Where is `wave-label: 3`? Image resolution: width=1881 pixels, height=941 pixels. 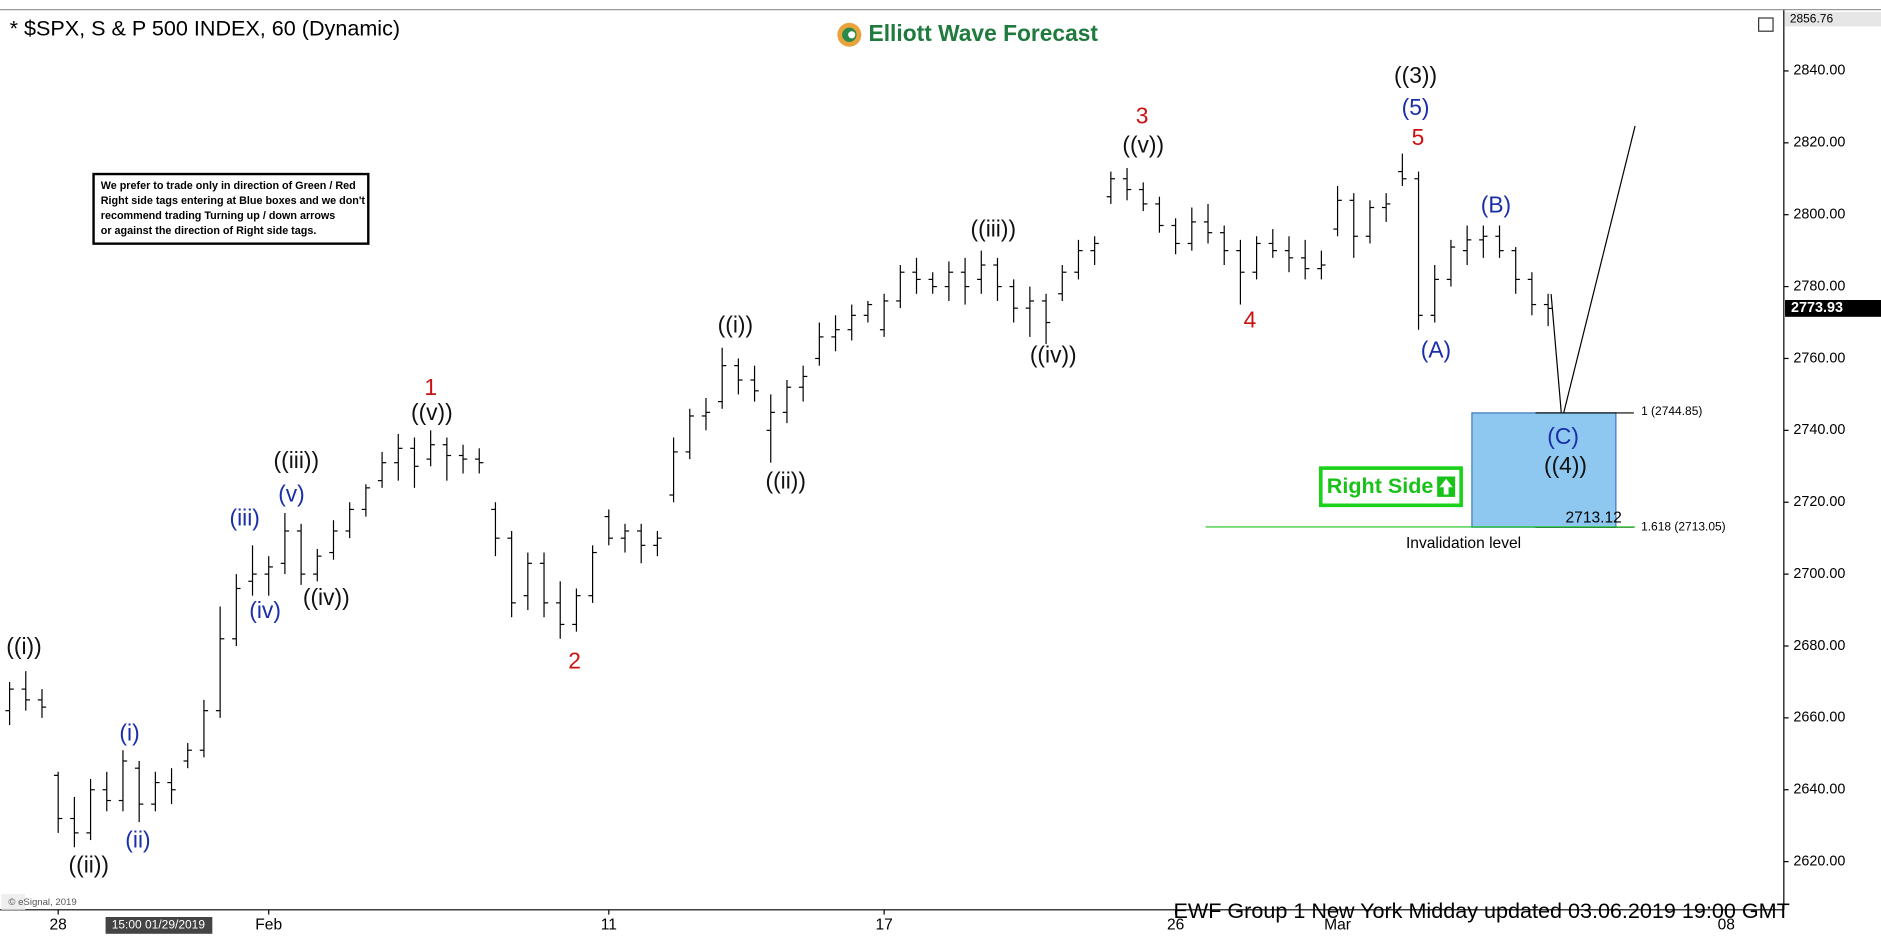 wave-label: 3 is located at coordinates (1142, 116).